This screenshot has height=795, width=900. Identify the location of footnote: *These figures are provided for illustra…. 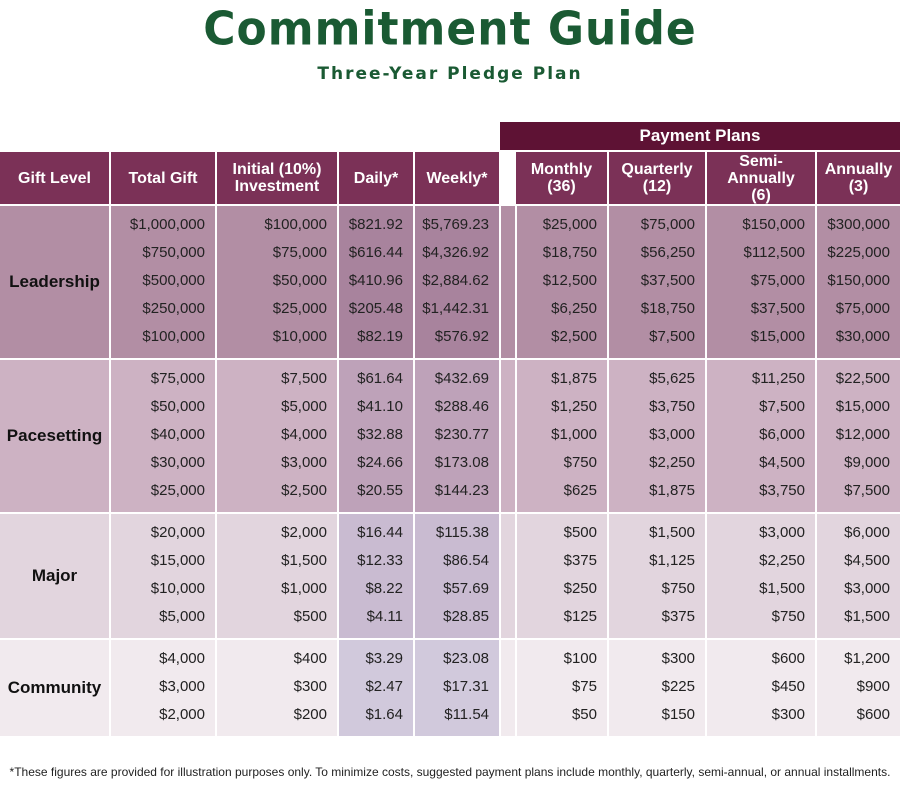
(450, 772).